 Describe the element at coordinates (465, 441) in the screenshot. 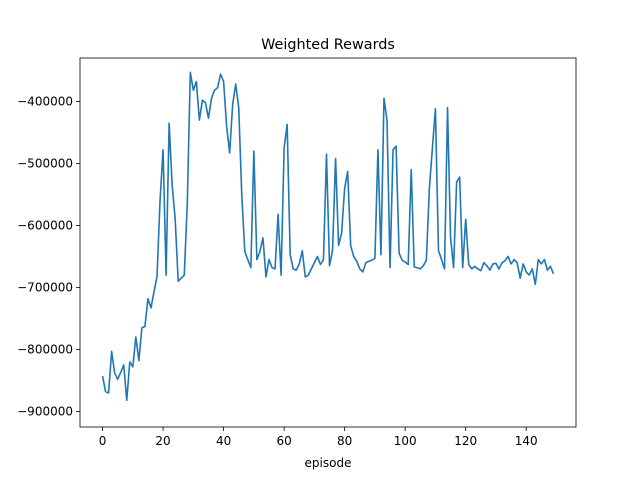

I see `x-tick-label: 120` at that location.